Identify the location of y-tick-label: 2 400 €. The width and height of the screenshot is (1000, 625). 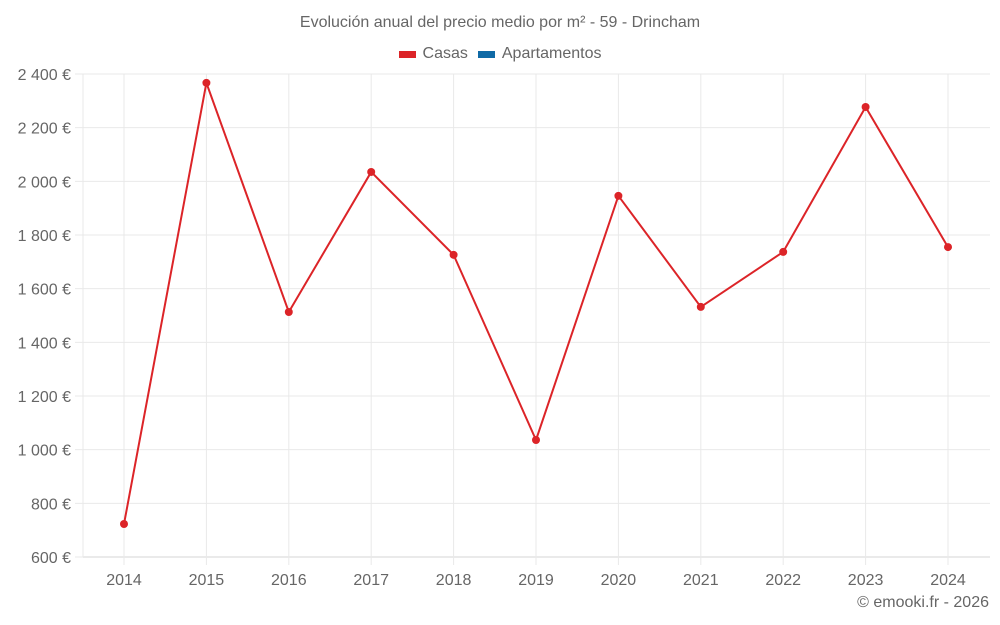
(44, 75).